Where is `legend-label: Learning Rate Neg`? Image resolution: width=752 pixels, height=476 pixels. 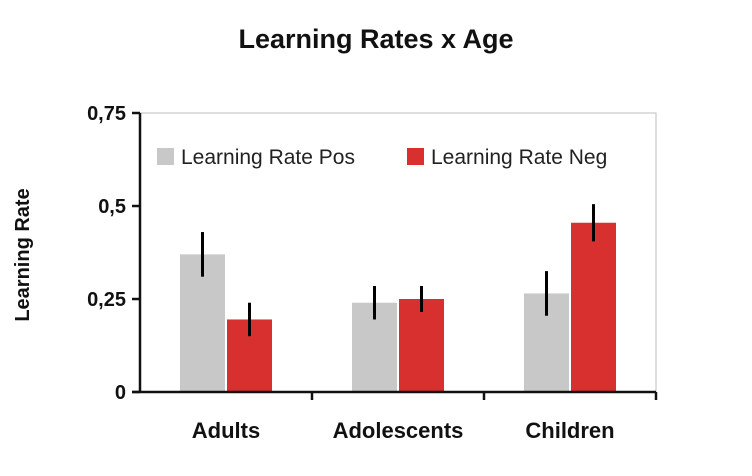
legend-label: Learning Rate Neg is located at coordinates (519, 157).